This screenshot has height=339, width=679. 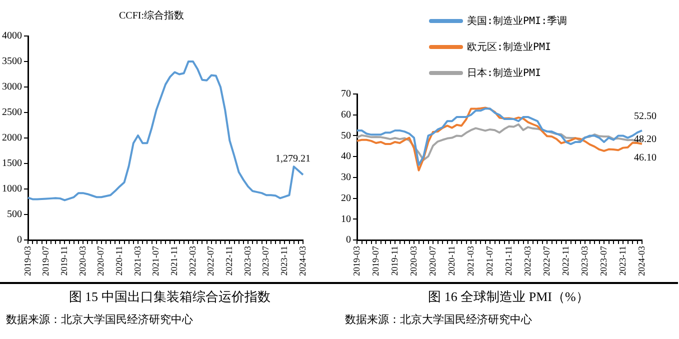 I want to click on annotation: 48.20, so click(x=645, y=140).